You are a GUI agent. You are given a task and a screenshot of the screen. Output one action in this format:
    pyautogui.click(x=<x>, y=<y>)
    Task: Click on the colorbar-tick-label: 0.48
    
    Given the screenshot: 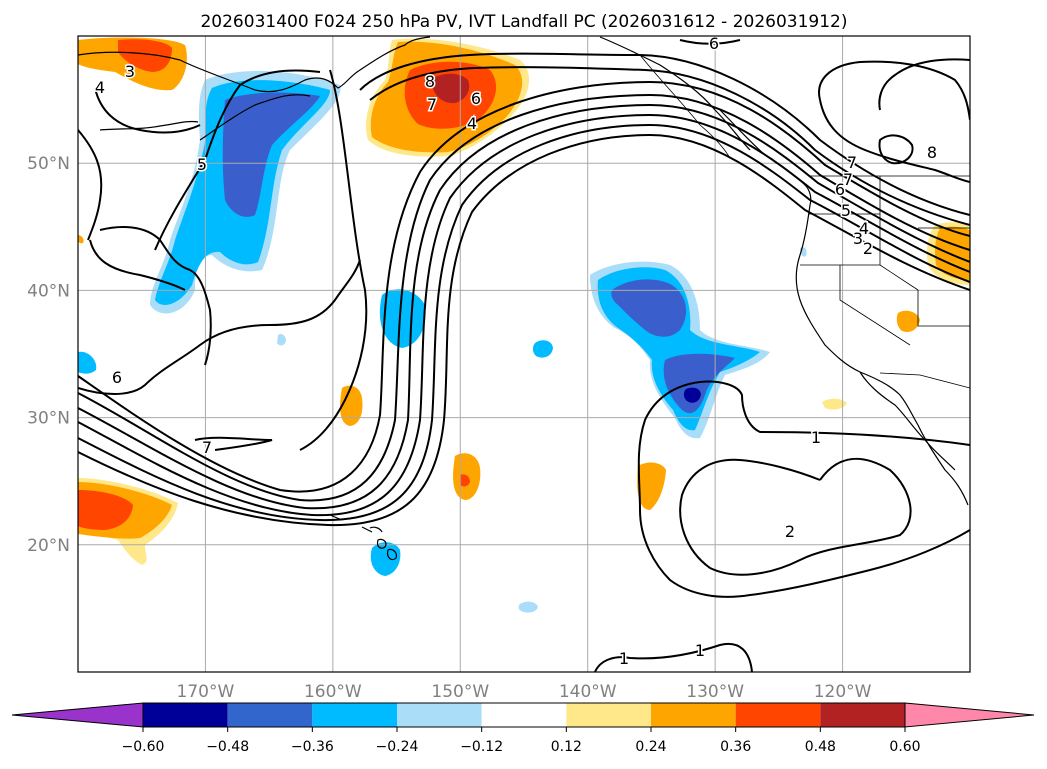 What is the action you would take?
    pyautogui.click(x=820, y=747)
    